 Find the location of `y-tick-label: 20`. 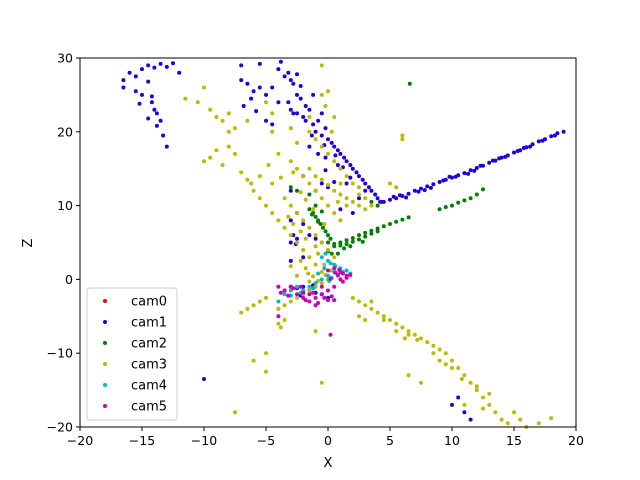

y-tick-label: 20 is located at coordinates (65, 131).